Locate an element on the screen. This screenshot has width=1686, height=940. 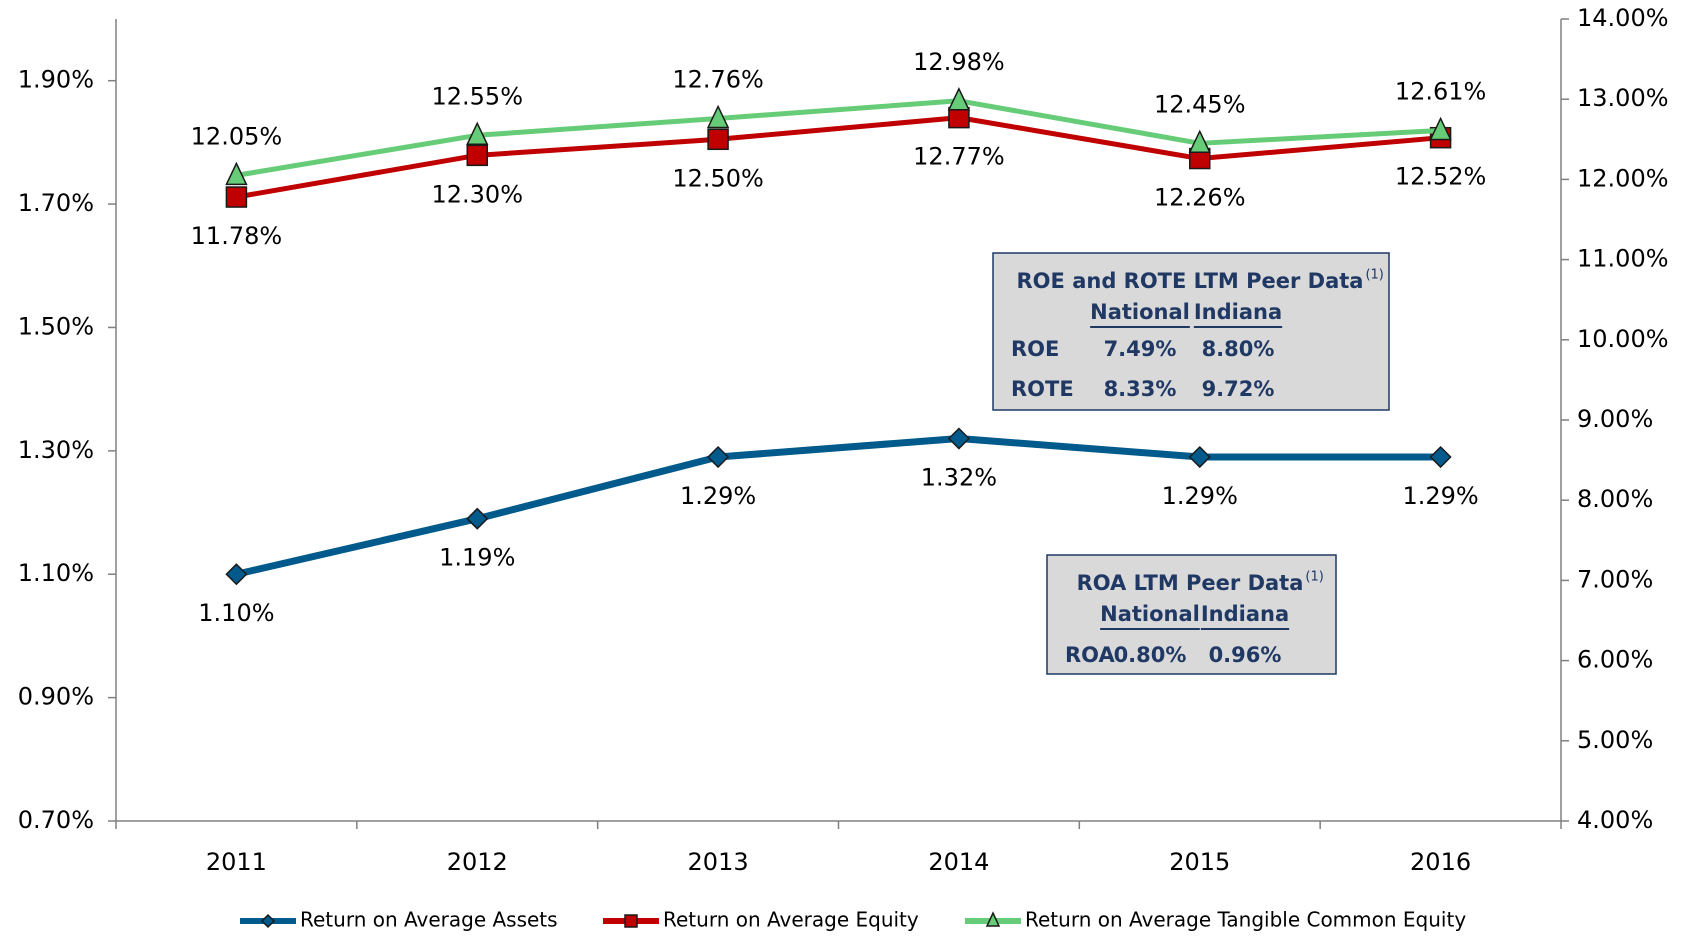
peer-row-label: ROA is located at coordinates (1090, 655).